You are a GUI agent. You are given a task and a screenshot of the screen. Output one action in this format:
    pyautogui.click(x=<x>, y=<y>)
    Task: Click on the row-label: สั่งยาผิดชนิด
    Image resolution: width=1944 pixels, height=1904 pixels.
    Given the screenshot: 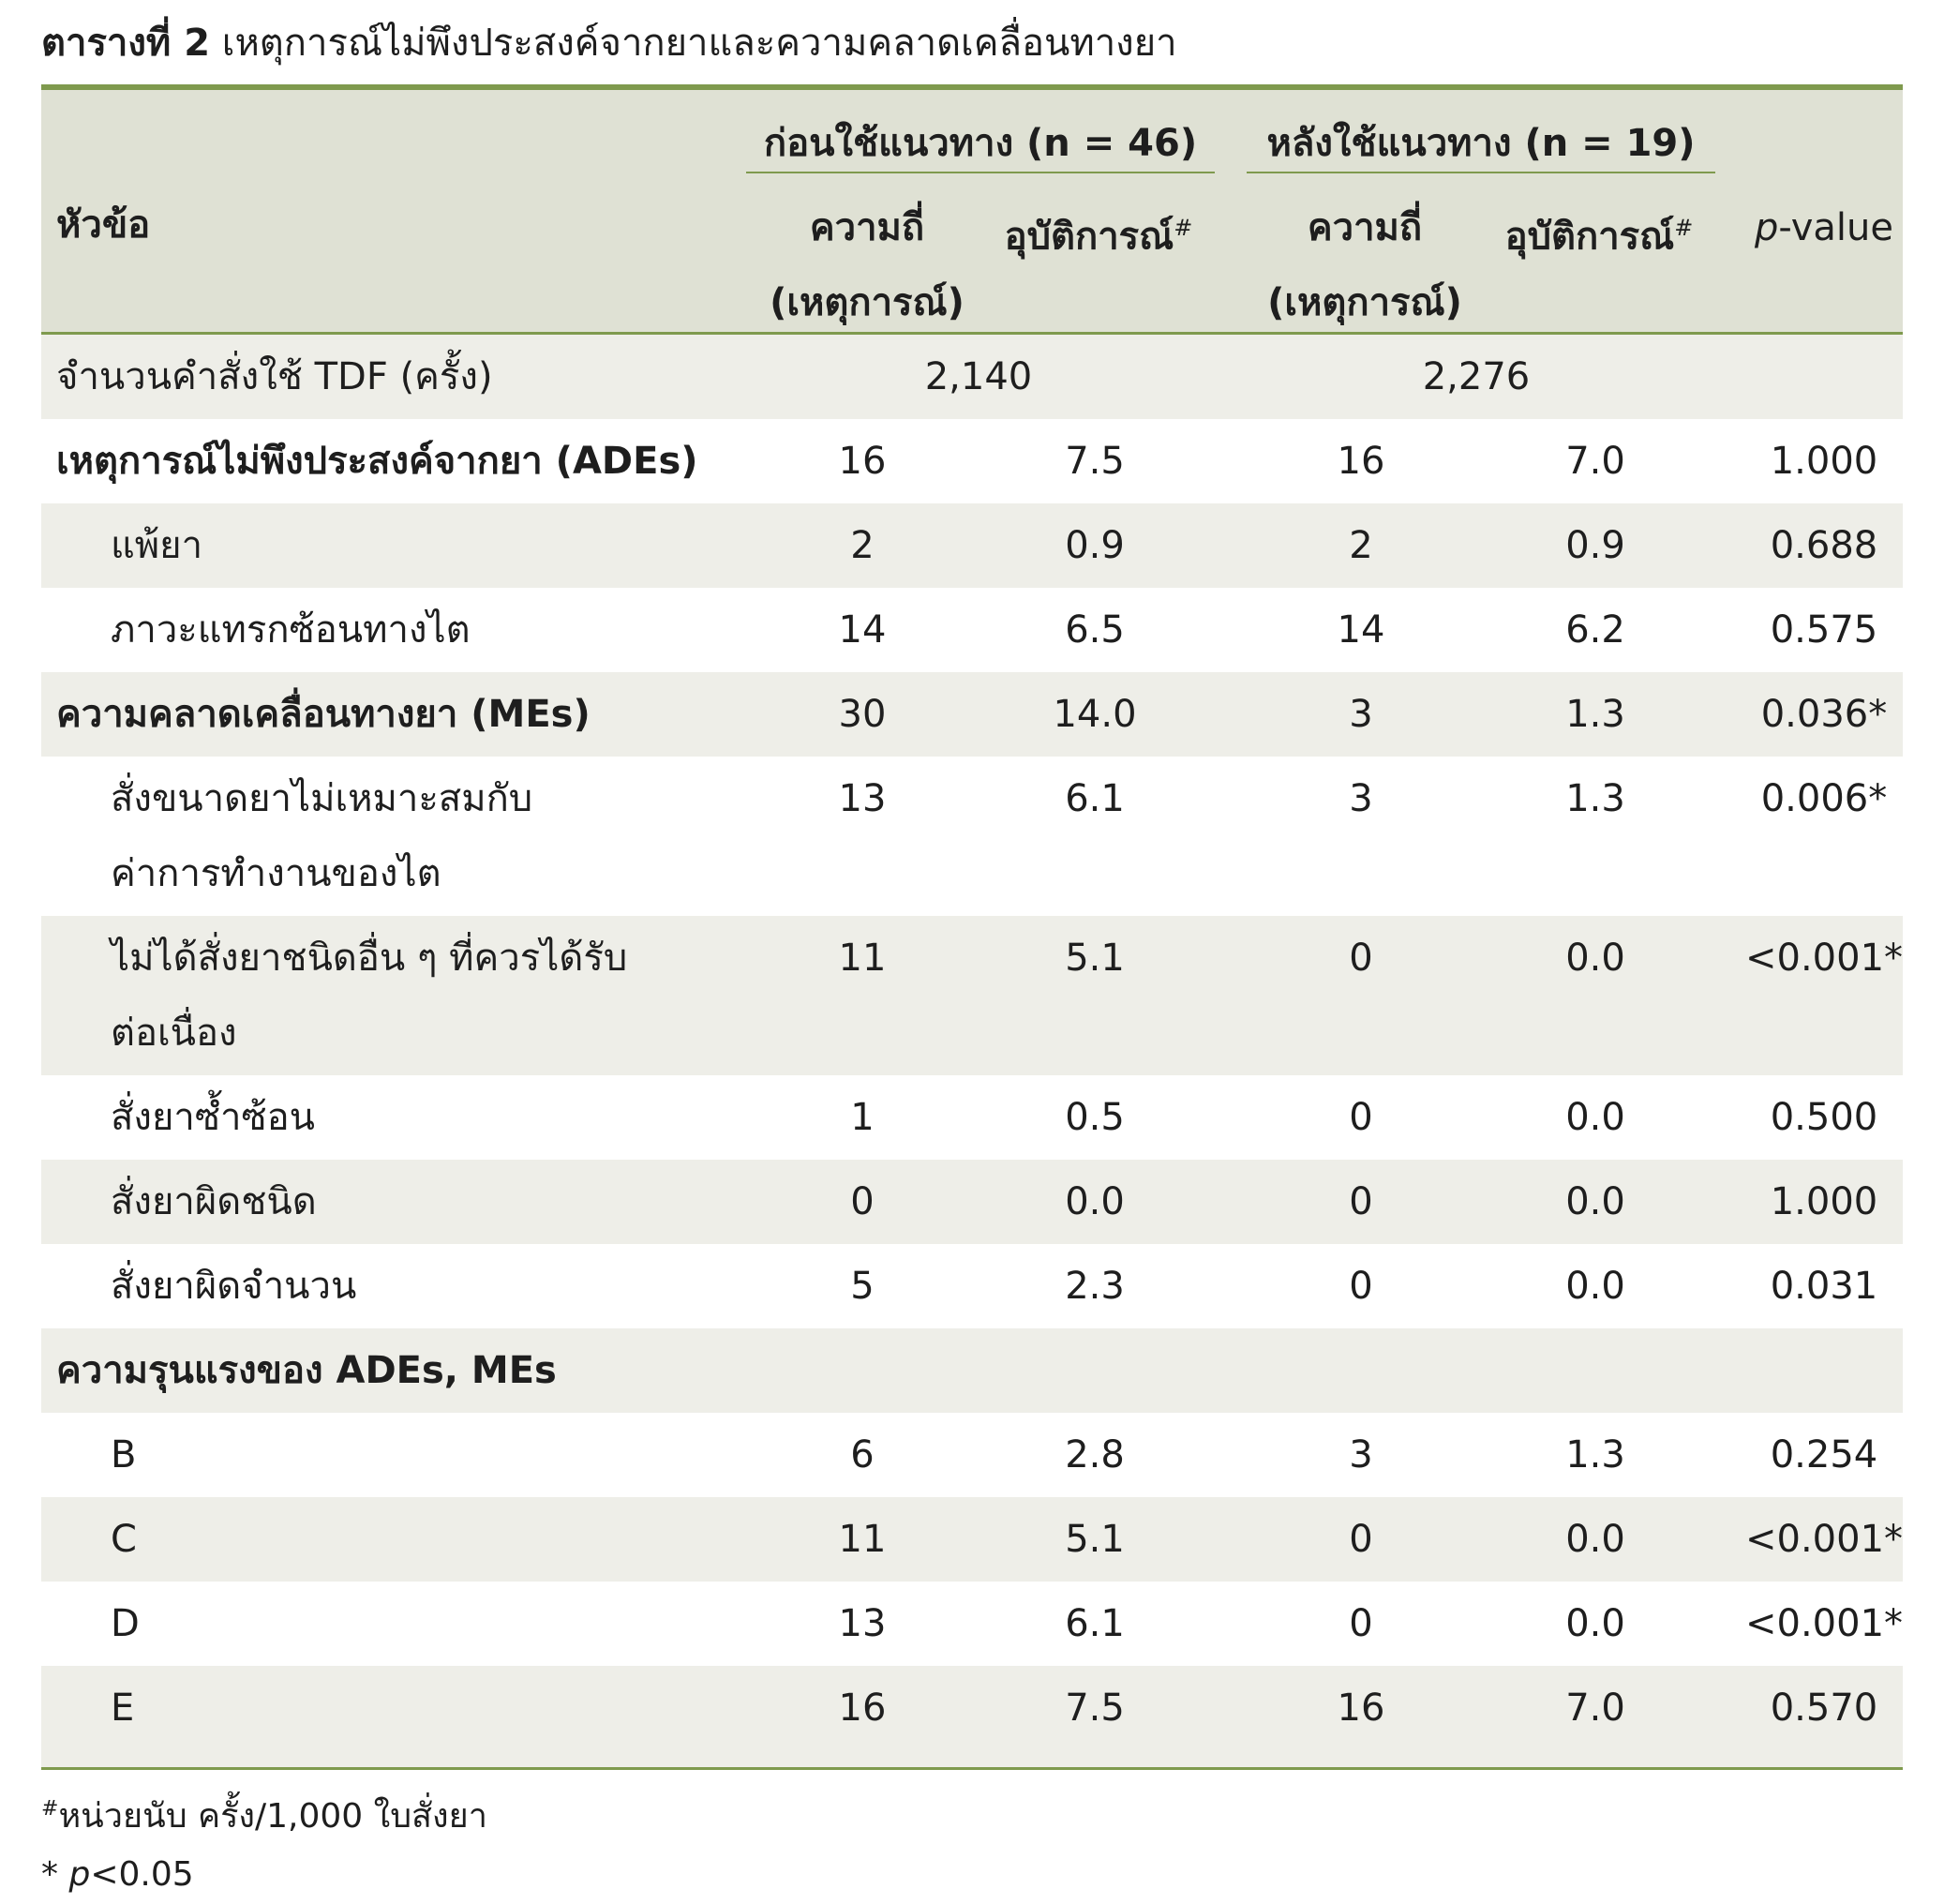 What is the action you would take?
    pyautogui.click(x=214, y=1201)
    